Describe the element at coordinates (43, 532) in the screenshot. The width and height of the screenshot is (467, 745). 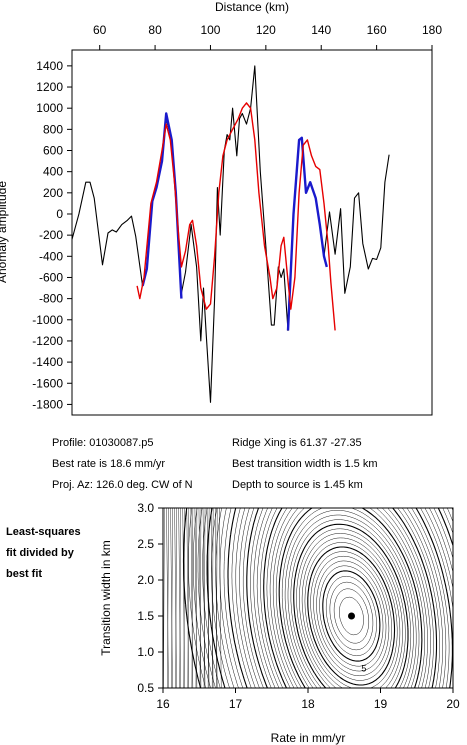
I see `side-label-line-1: Least-squares` at that location.